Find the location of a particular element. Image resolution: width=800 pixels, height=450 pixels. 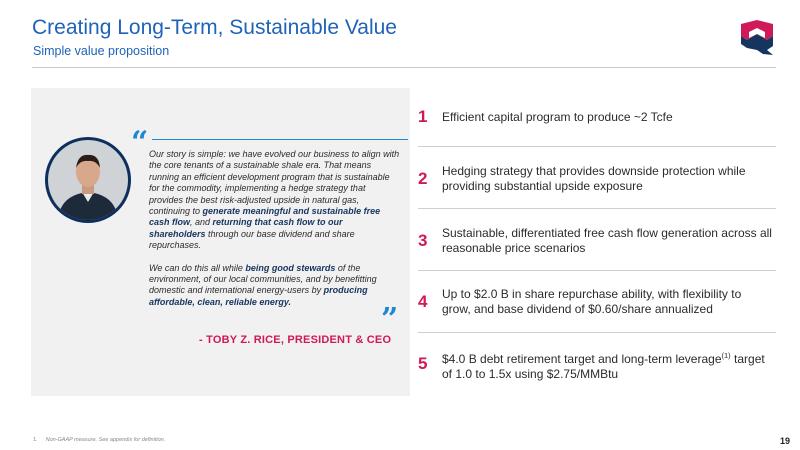

person-icon is located at coordinates (88, 180).